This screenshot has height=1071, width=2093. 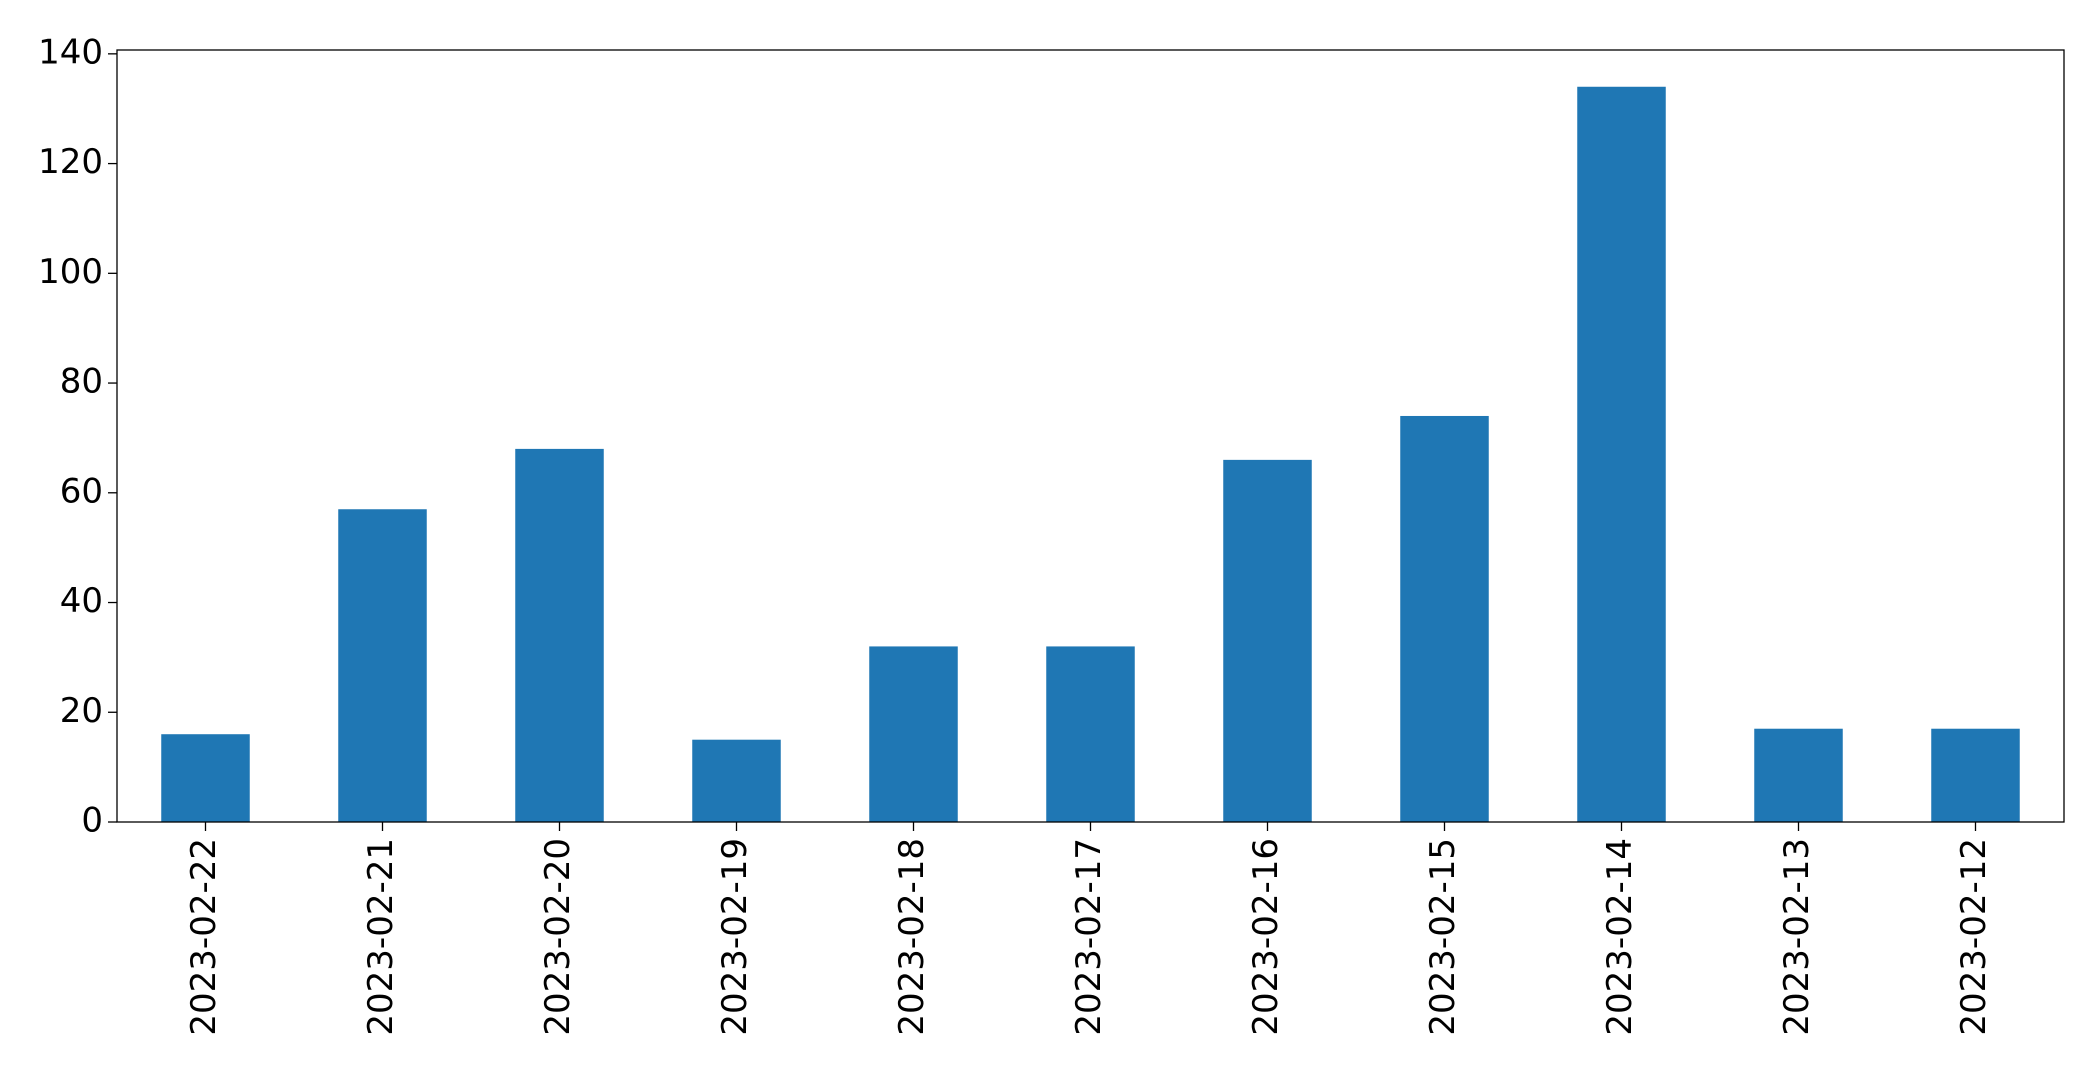 What do you see at coordinates (81, 382) in the screenshot?
I see `y-tick-label: 80` at bounding box center [81, 382].